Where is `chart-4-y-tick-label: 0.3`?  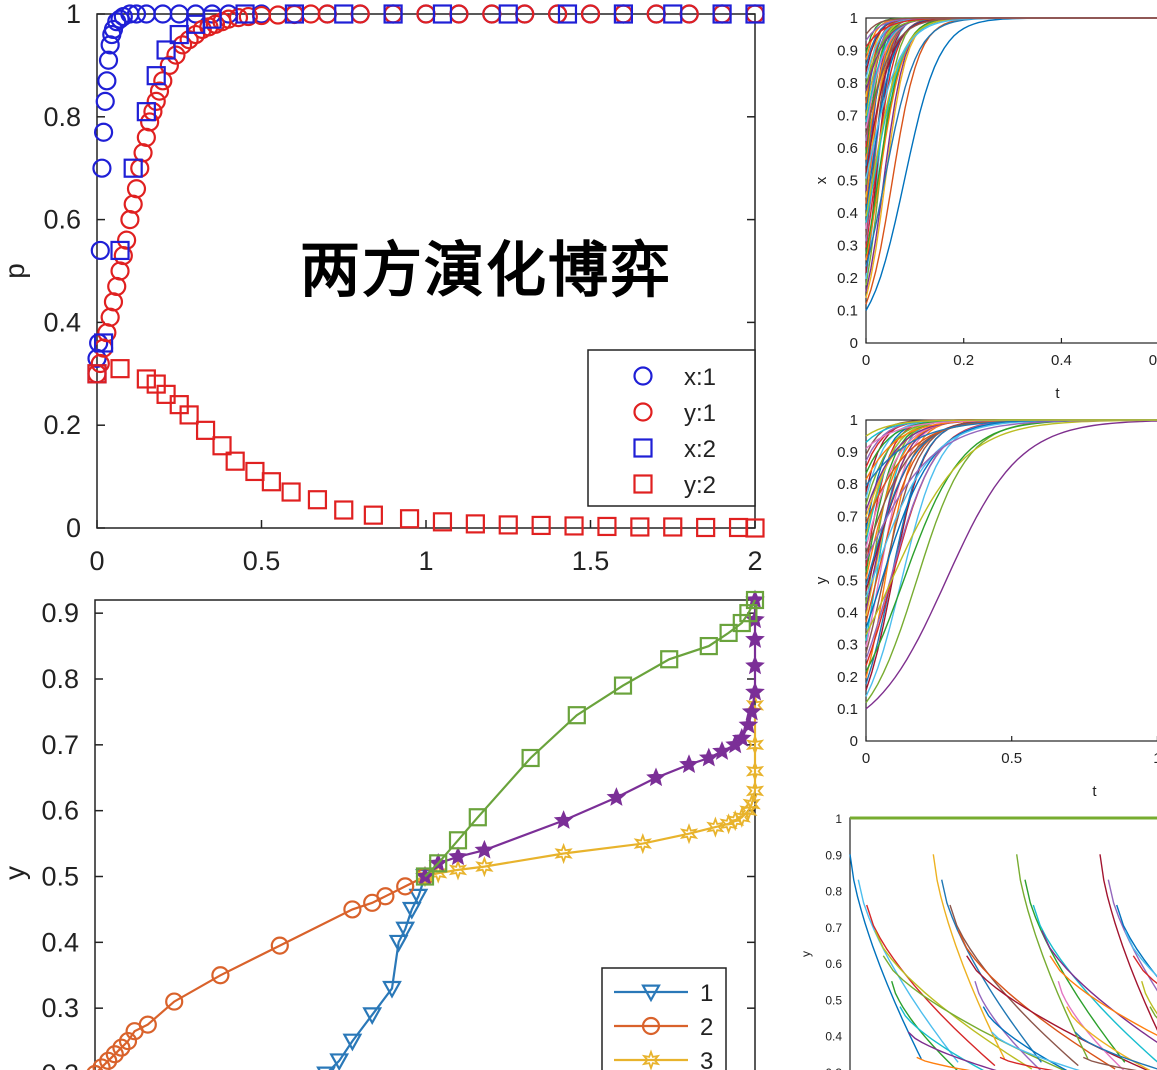
chart-4-y-tick-label: 0.3 is located at coordinates (847, 645).